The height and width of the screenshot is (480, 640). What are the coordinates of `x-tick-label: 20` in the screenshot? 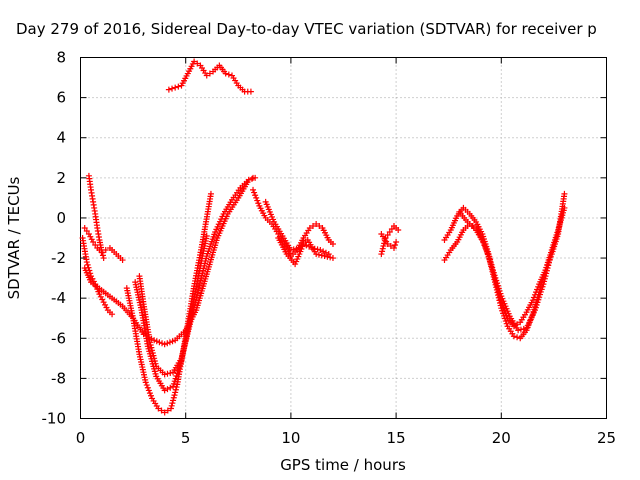 It's located at (501, 438).